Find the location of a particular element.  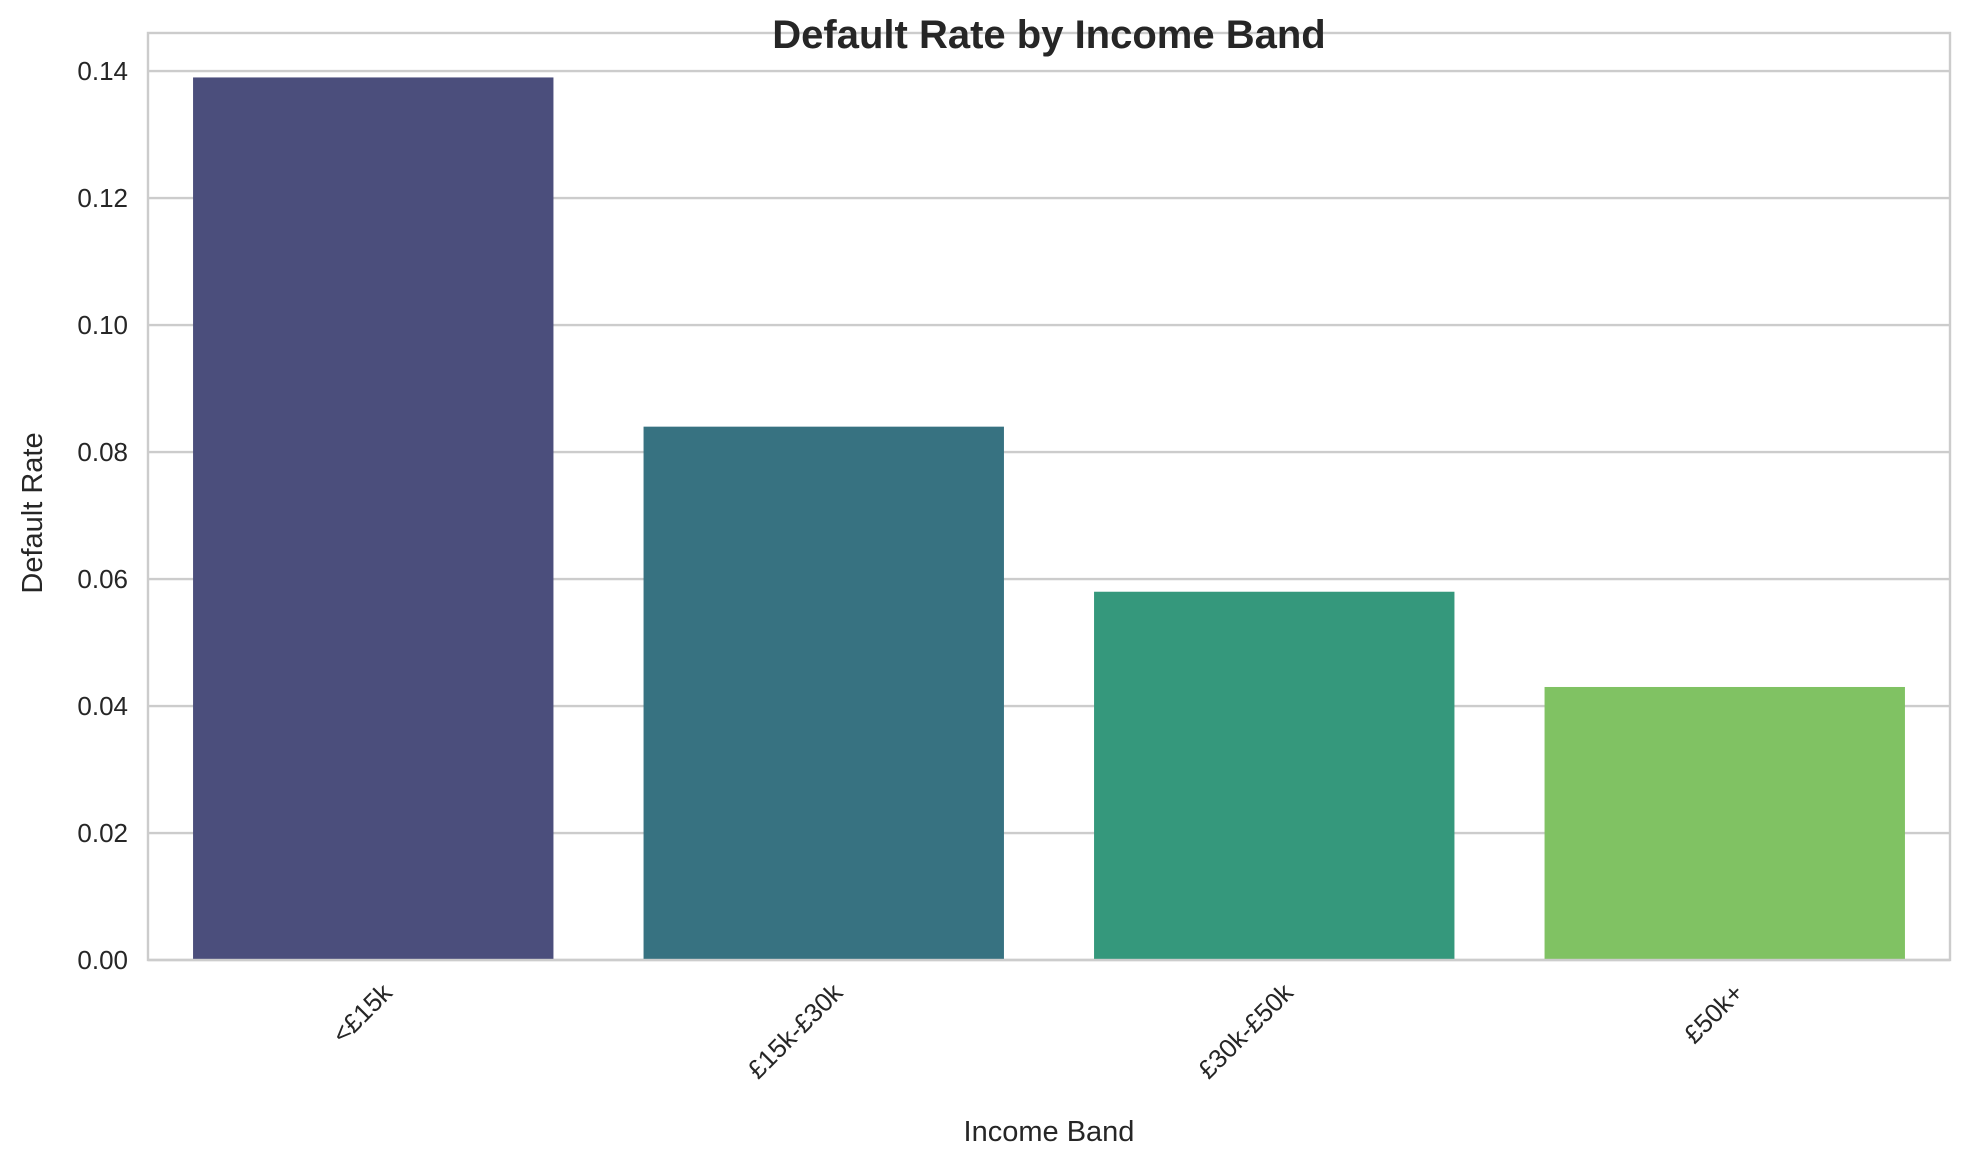

y-tick-label: 0.02 is located at coordinates (102, 833).